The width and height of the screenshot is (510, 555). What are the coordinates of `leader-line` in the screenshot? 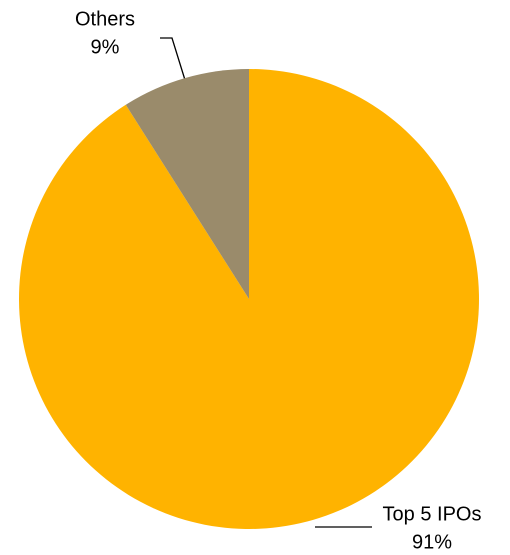 It's located at (173, 59).